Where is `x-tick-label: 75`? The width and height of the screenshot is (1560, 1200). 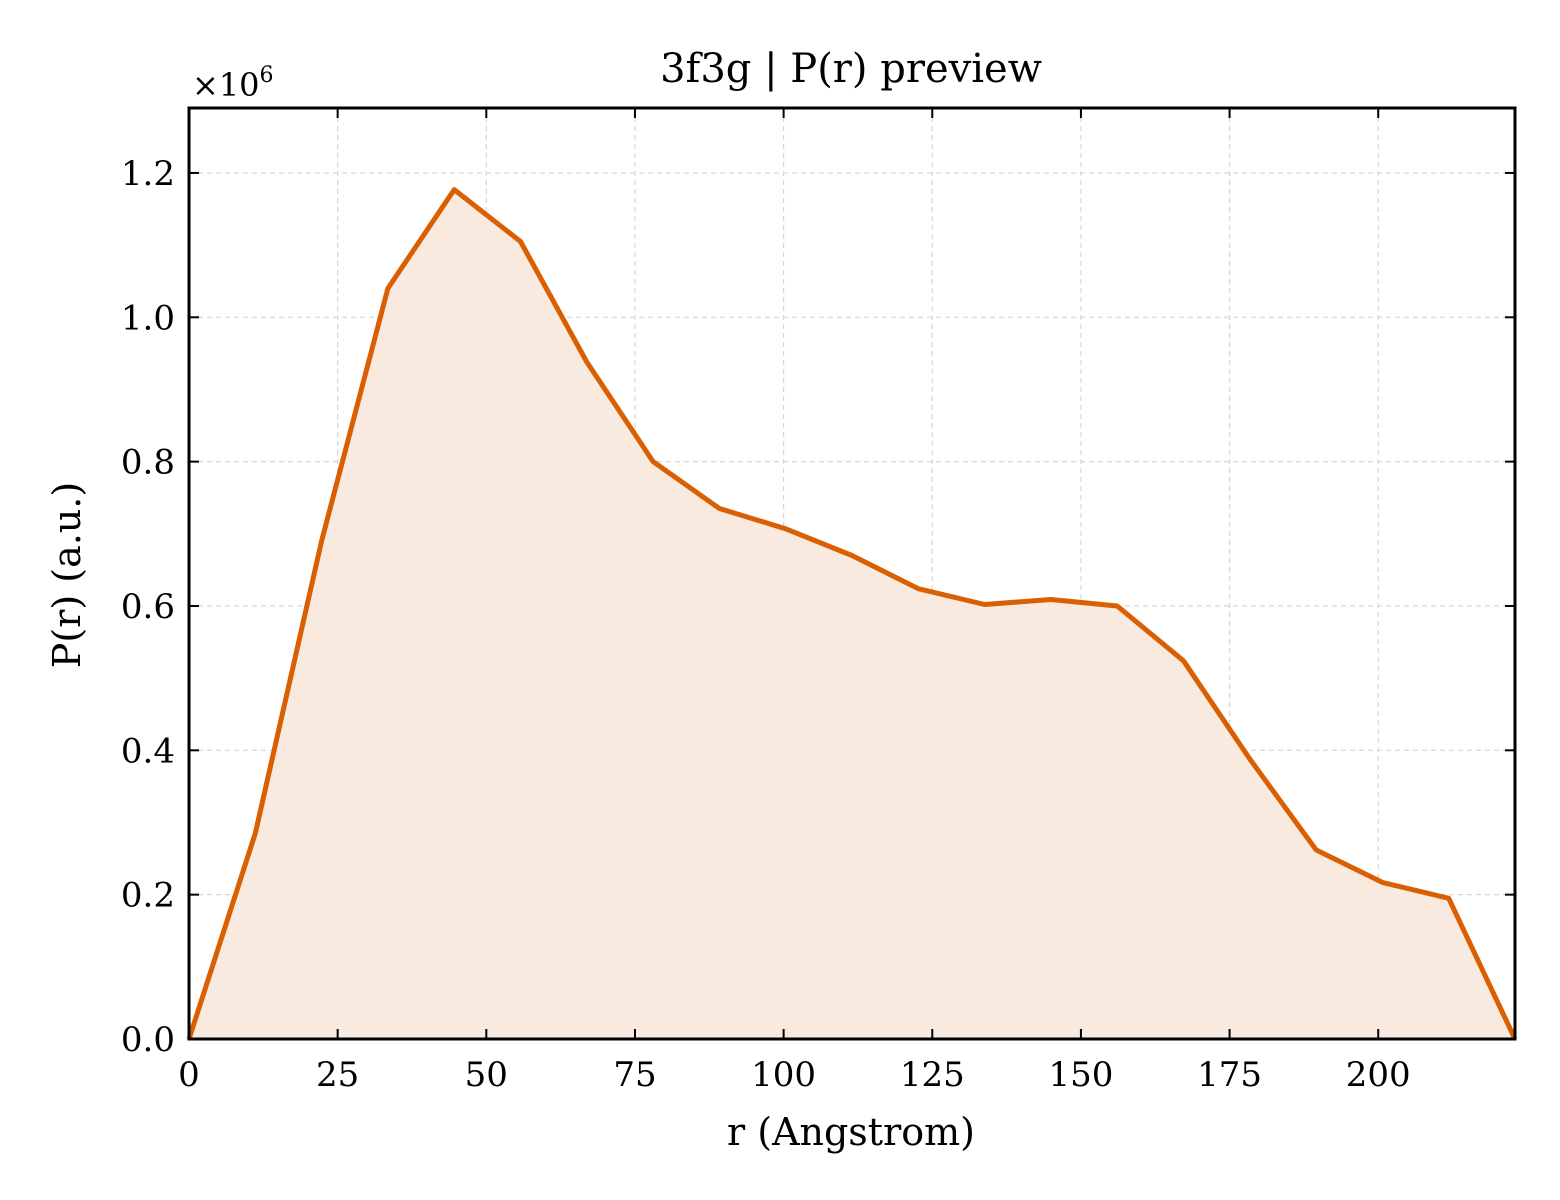
x-tick-label: 75 is located at coordinates (634, 1075).